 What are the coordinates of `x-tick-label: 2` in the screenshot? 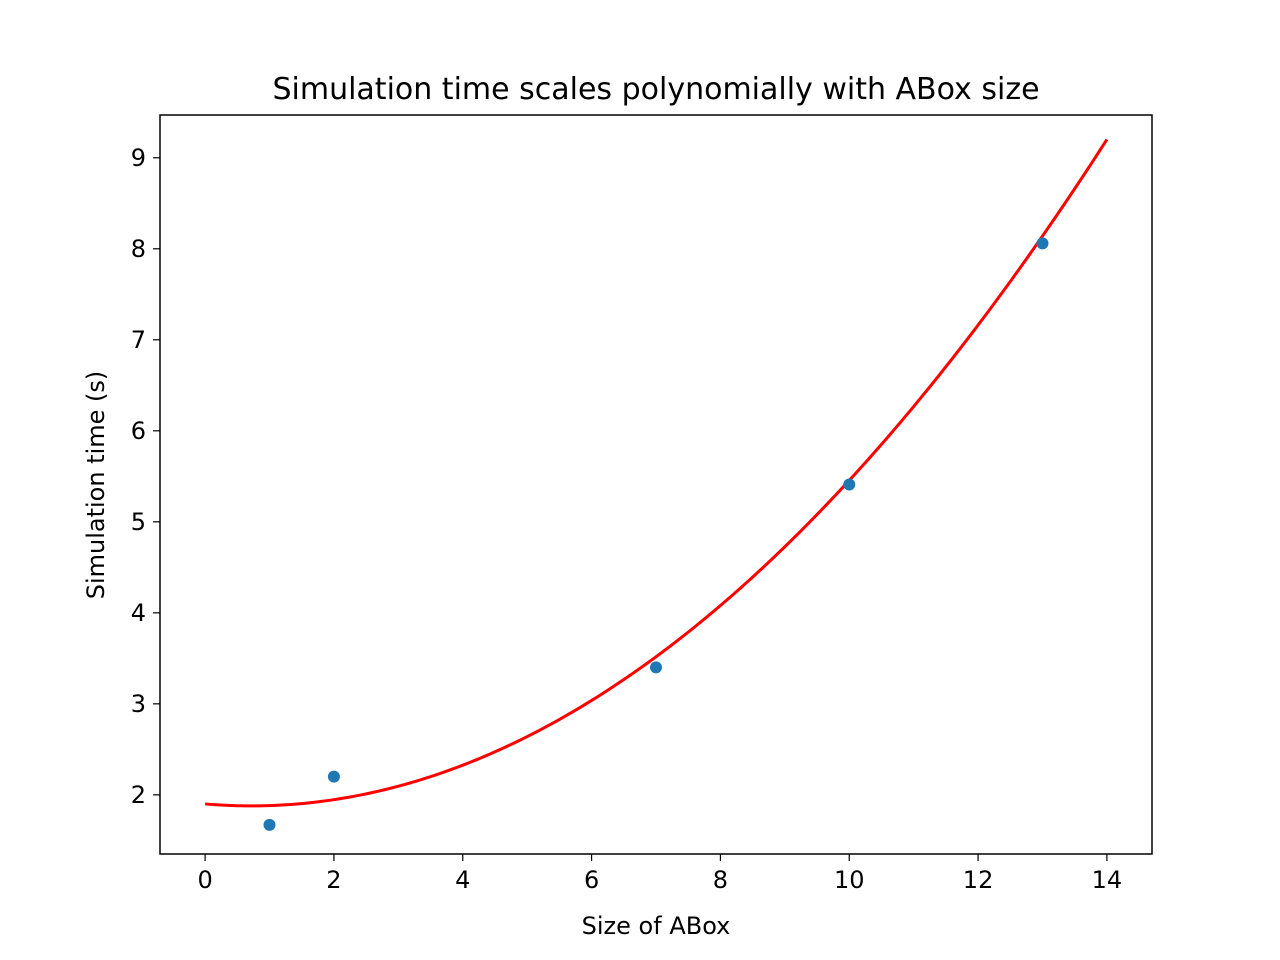 It's located at (333, 880).